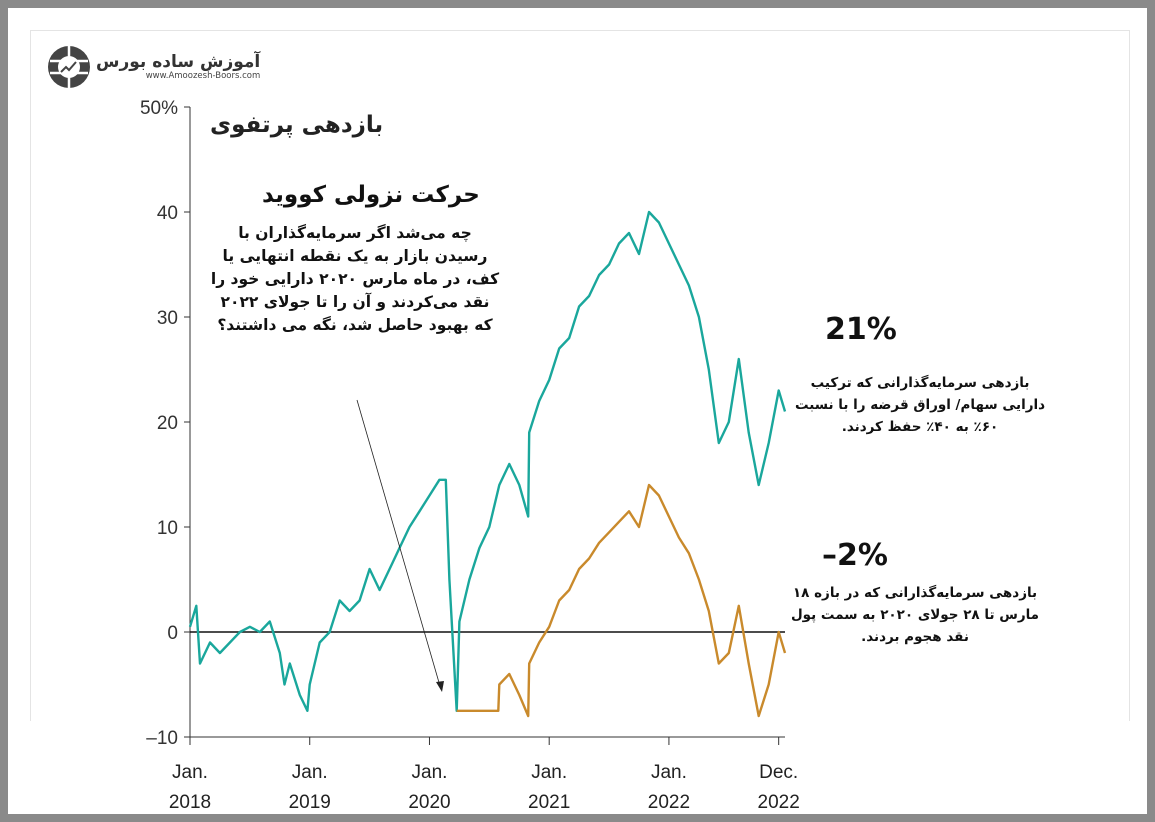  What do you see at coordinates (297, 125) in the screenshot?
I see `chart-title: بازدهی پرتفوی` at bounding box center [297, 125].